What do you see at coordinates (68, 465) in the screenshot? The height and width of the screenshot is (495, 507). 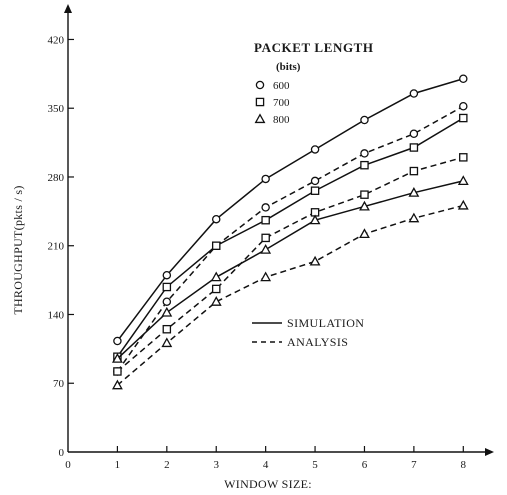 I see `x-tick-label: 0` at bounding box center [68, 465].